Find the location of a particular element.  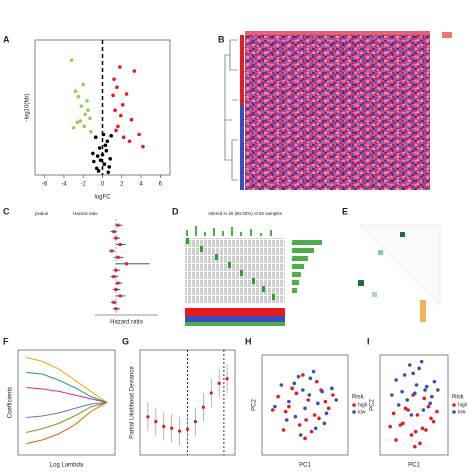

heatmap-overlay is located at coordinates (337, 112).